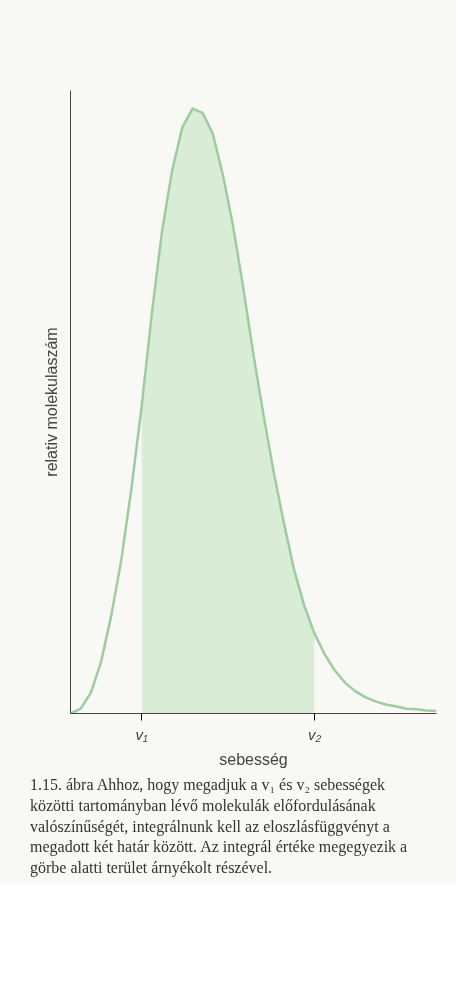 Image resolution: width=456 pixels, height=1007 pixels. I want to click on x-axis-title: sebesség, so click(253, 759).